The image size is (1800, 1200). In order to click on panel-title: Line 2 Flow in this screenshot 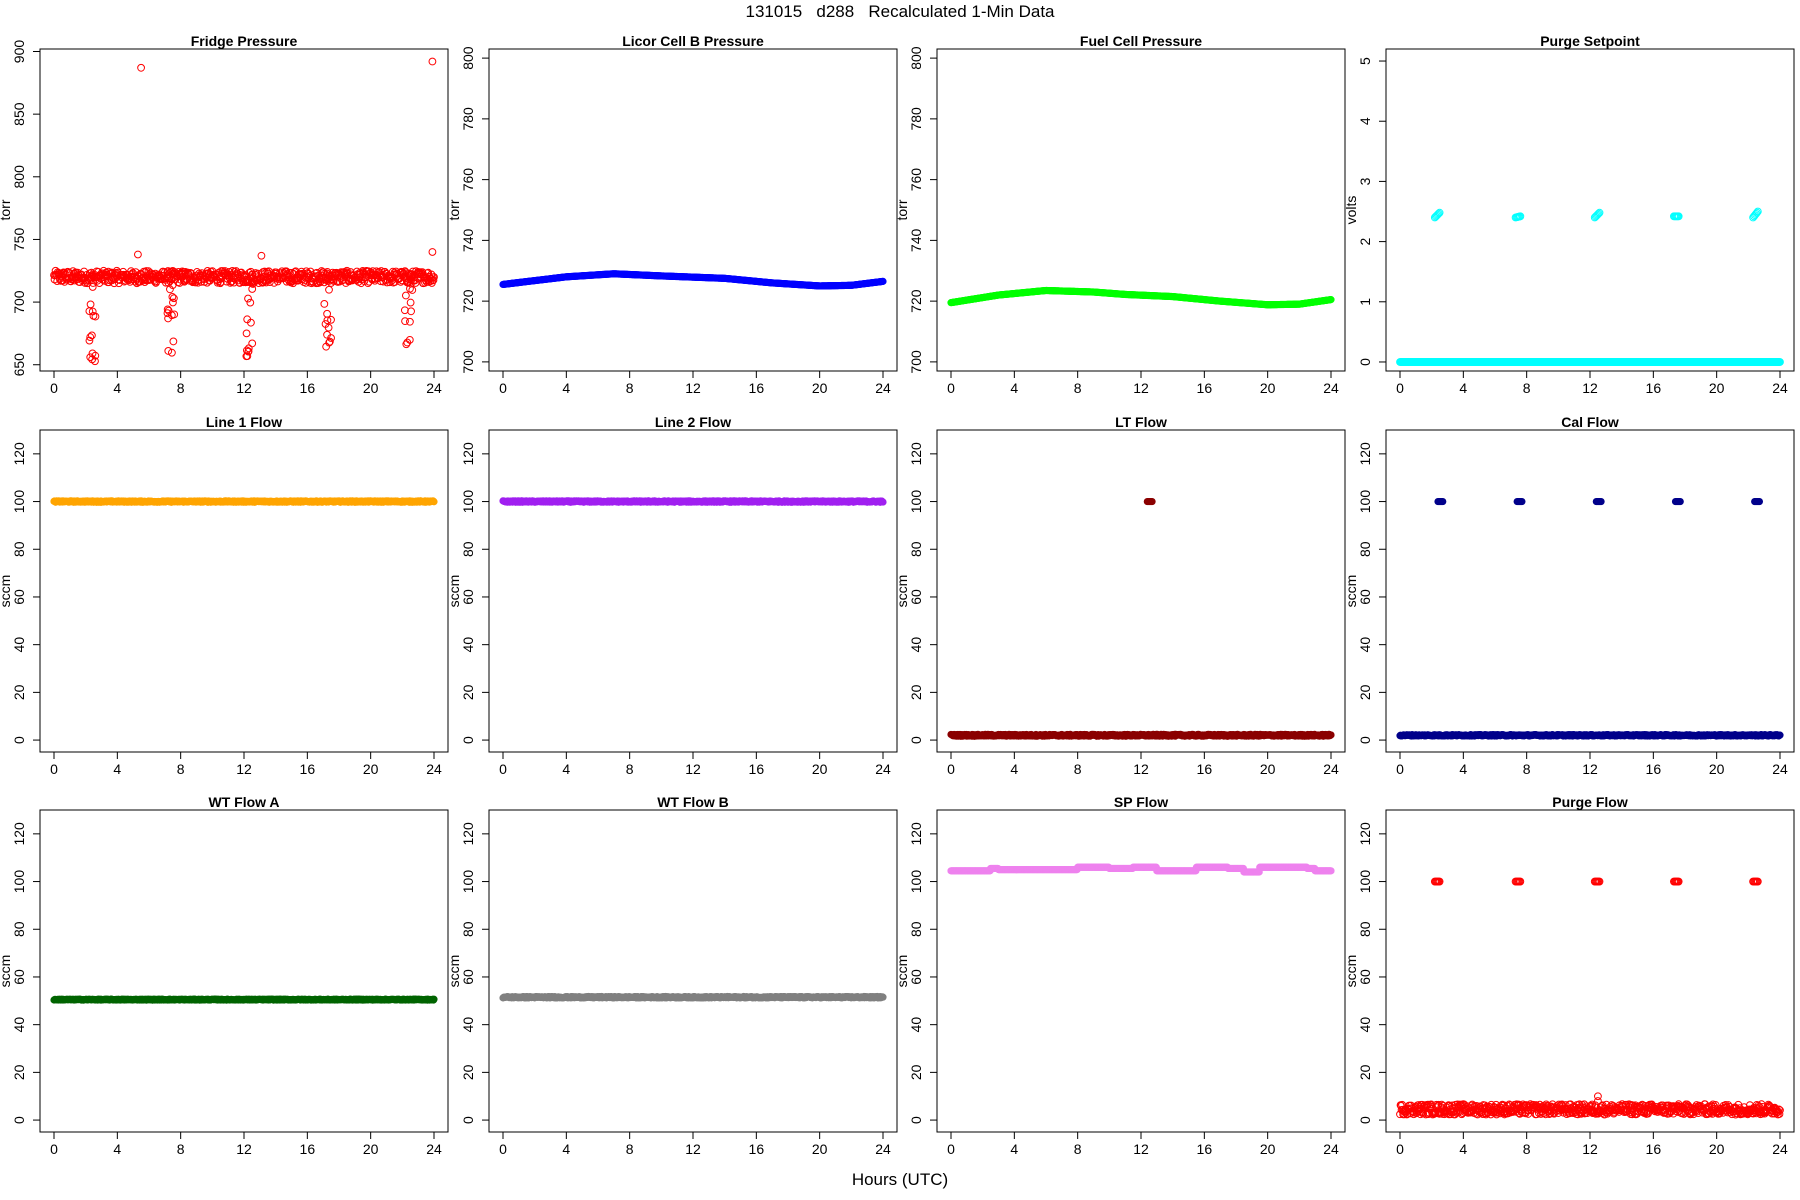, I will do `click(693, 422)`.